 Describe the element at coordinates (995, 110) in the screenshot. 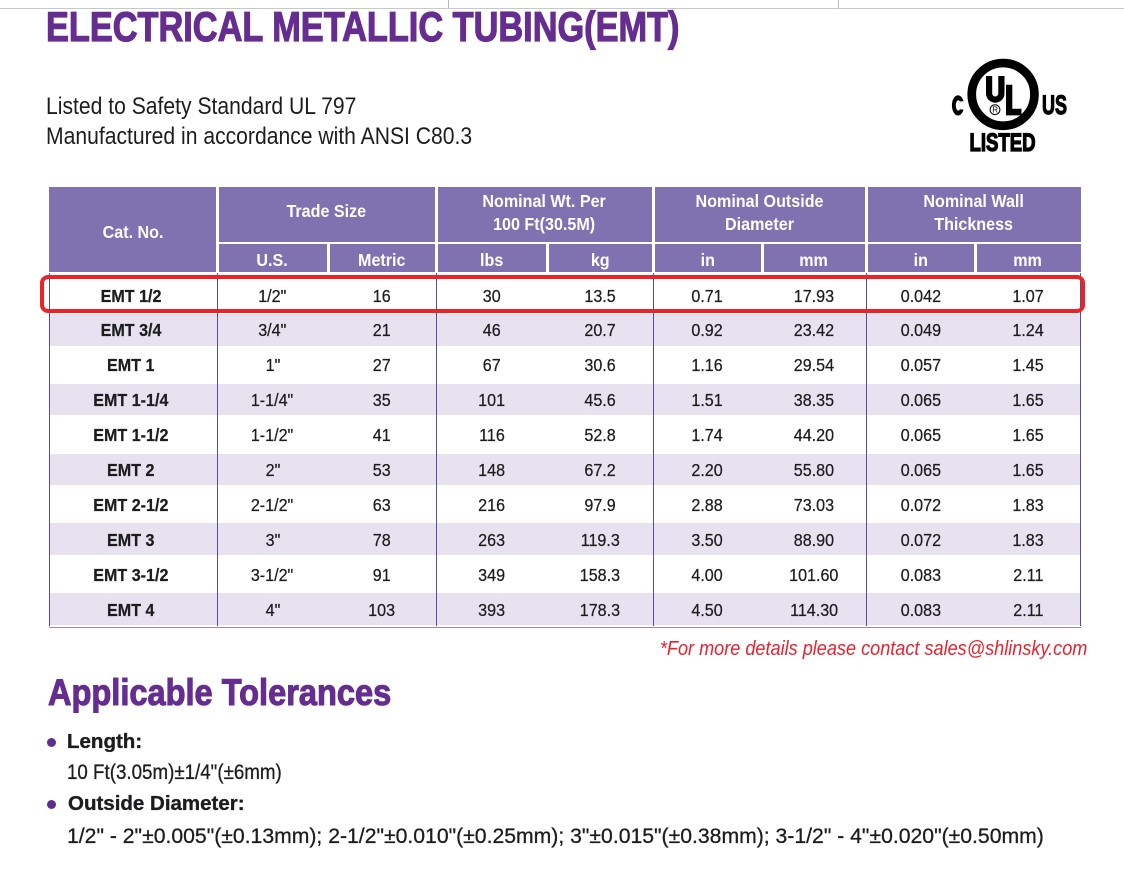

I see `svg-text: R` at that location.